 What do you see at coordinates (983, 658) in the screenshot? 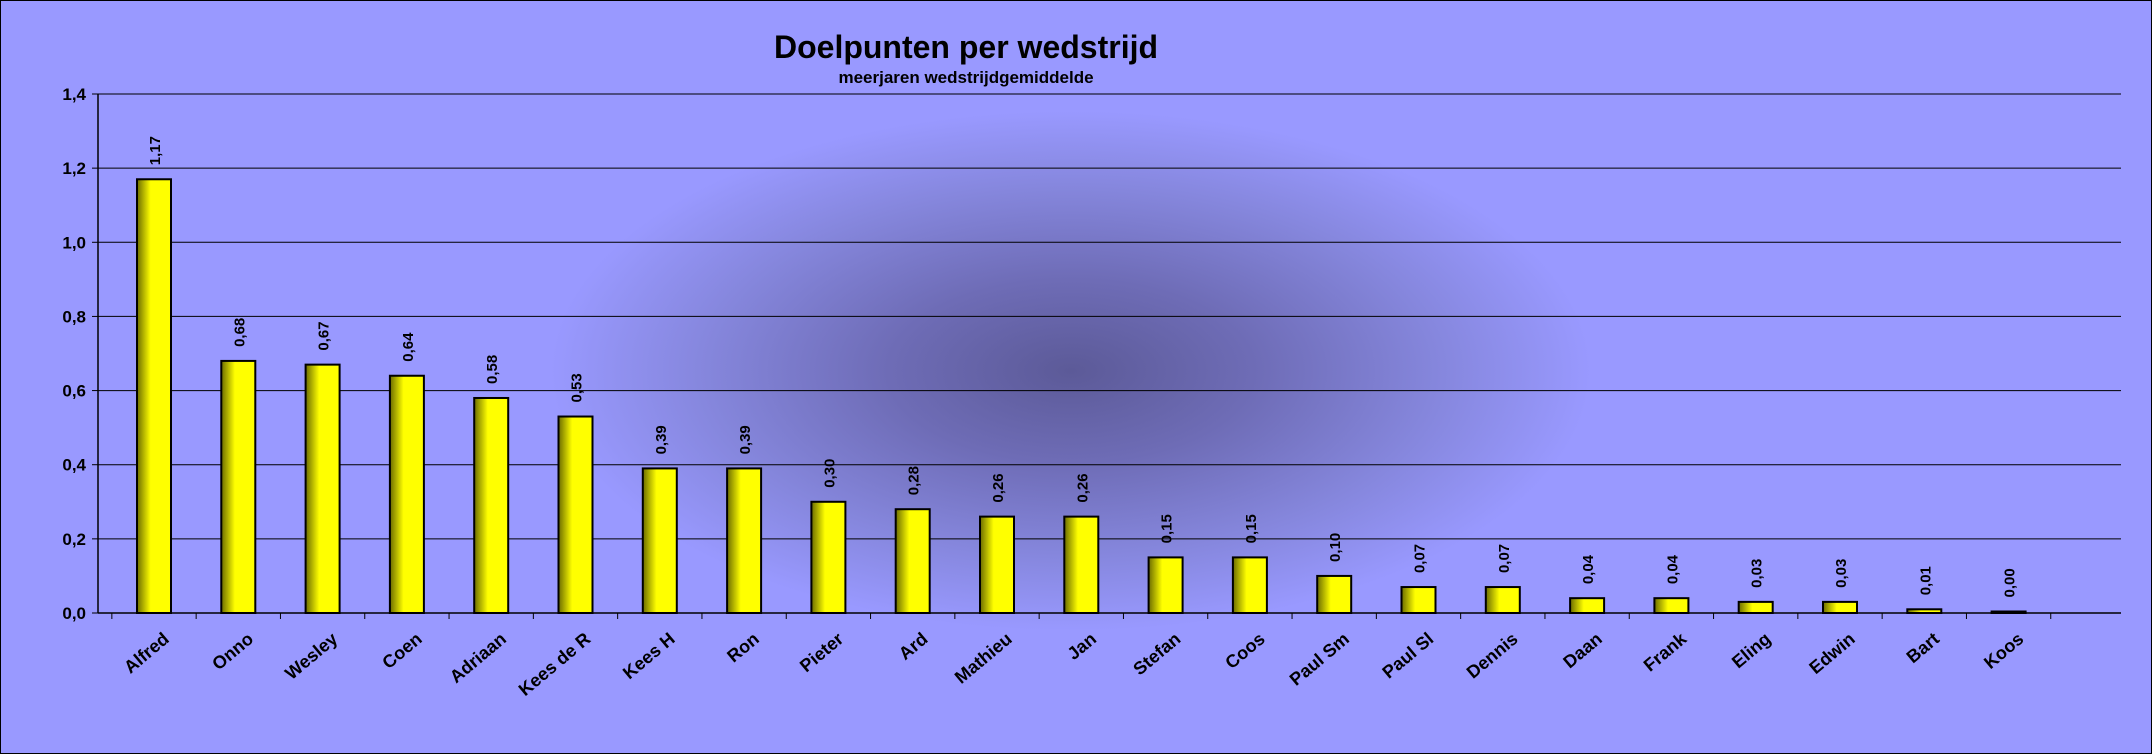
I see `x-tick-label: Mathieu` at bounding box center [983, 658].